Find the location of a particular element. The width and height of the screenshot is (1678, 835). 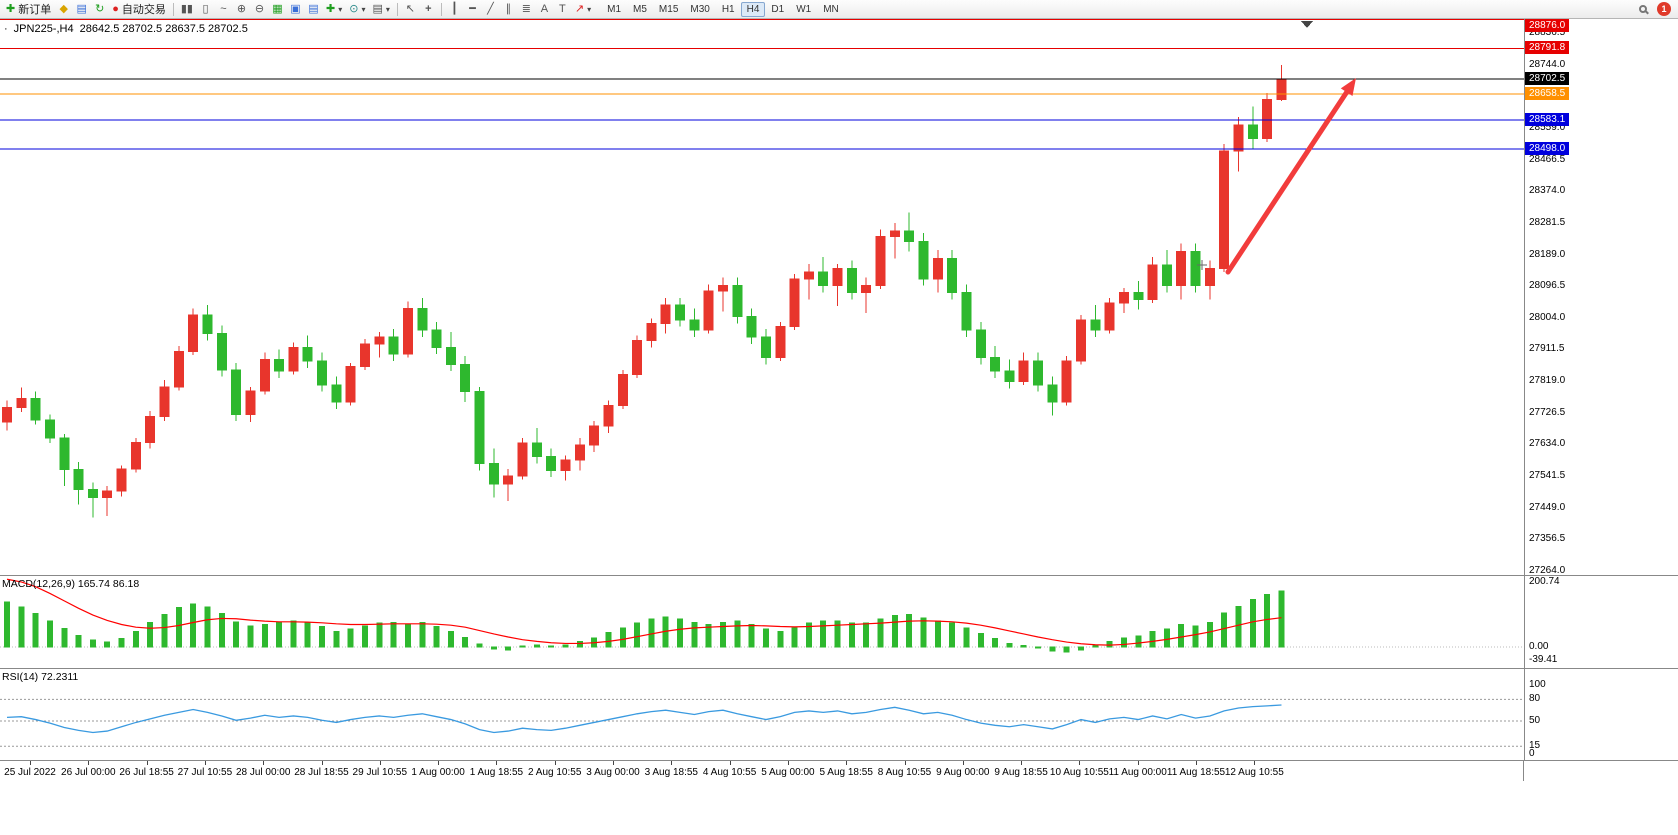

timeframe-button-h4: H4 is located at coordinates (753, 9).